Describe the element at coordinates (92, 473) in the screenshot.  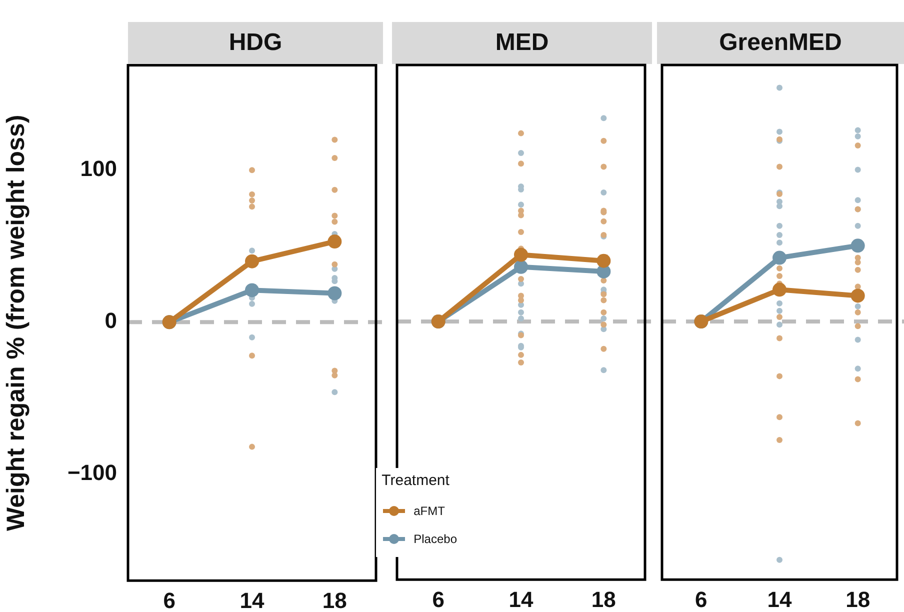
I see `y-tick-label: −100` at that location.